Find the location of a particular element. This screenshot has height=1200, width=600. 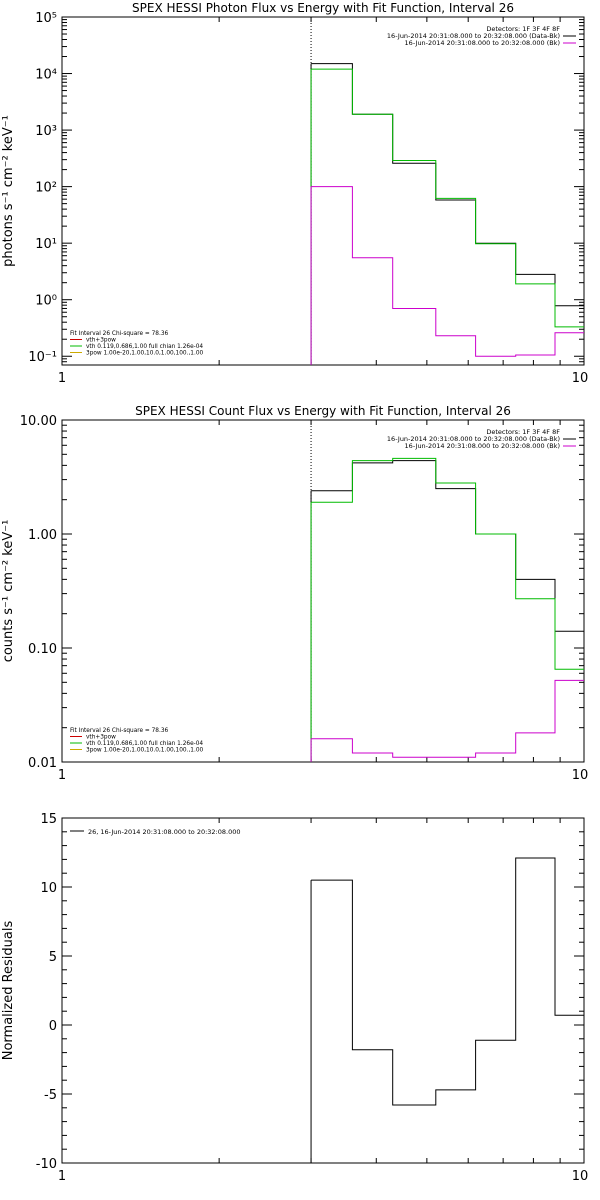

y-tick-label: 10² is located at coordinates (46, 188).